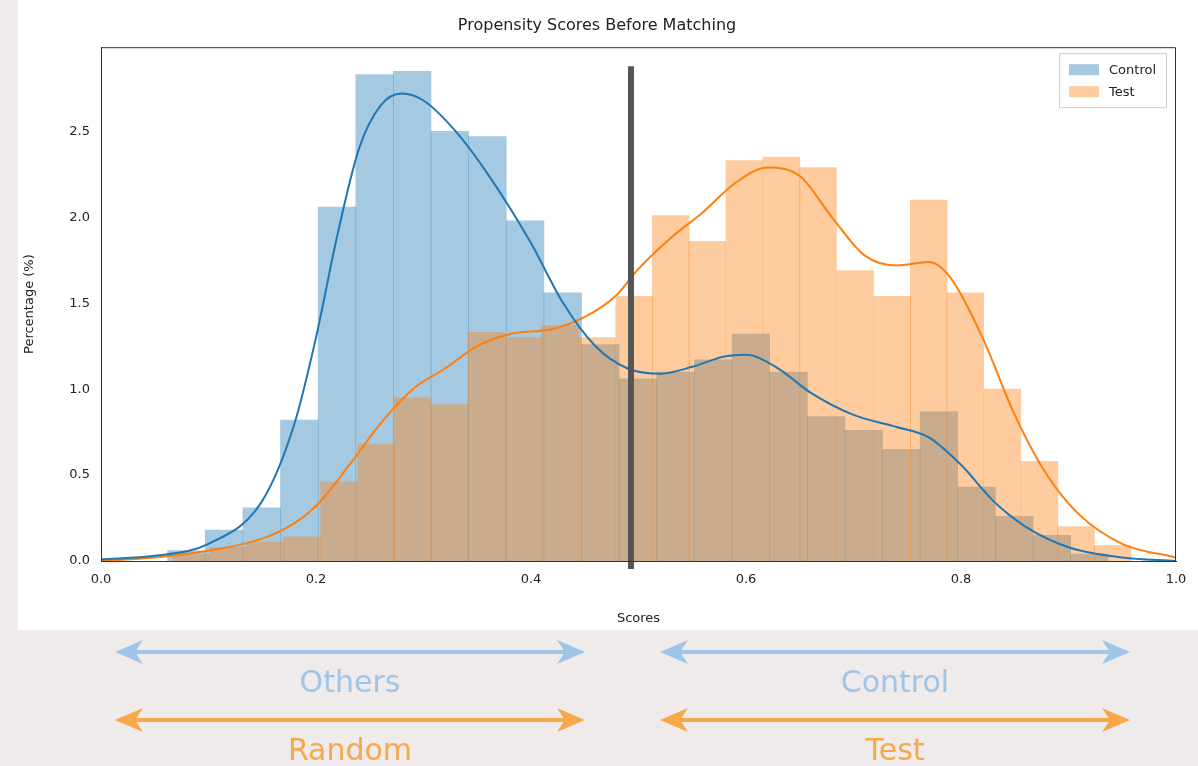 The height and width of the screenshot is (766, 1198). What do you see at coordinates (350, 749) in the screenshot?
I see `text: Random` at bounding box center [350, 749].